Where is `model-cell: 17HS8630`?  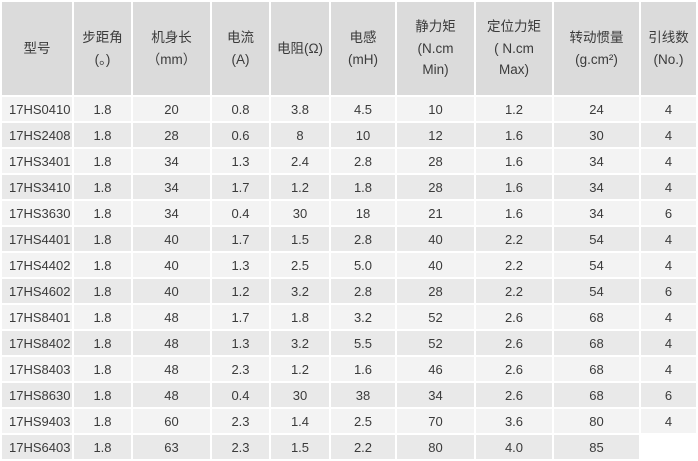
model-cell: 17HS8630 is located at coordinates (37, 395).